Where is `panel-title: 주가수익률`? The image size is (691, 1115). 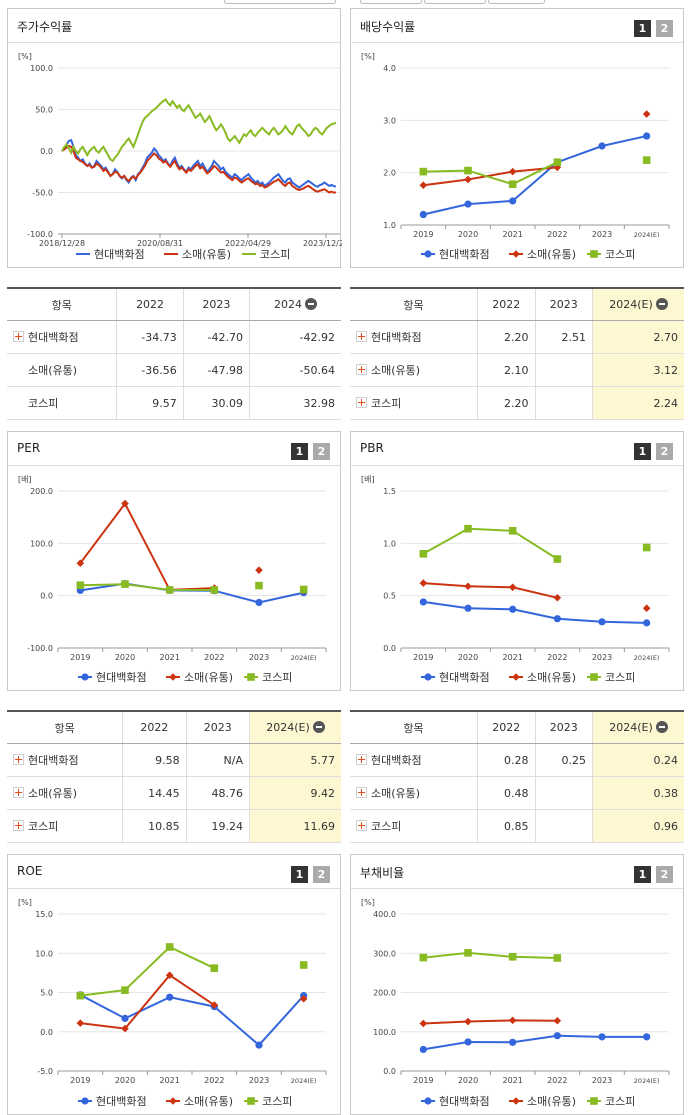
panel-title: 주가수익률 is located at coordinates (45, 27).